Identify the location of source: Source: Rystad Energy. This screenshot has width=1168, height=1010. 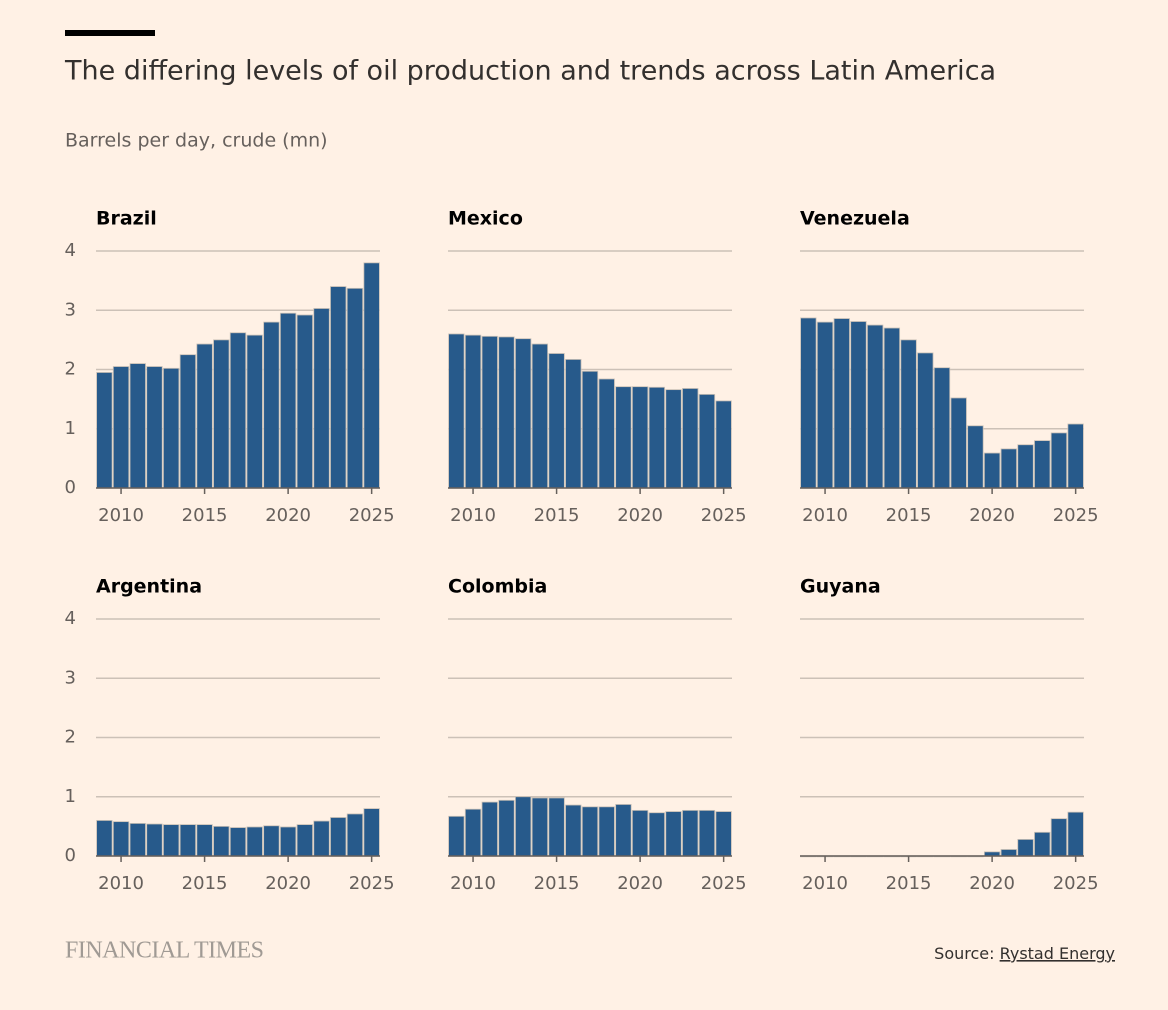
(1024, 953).